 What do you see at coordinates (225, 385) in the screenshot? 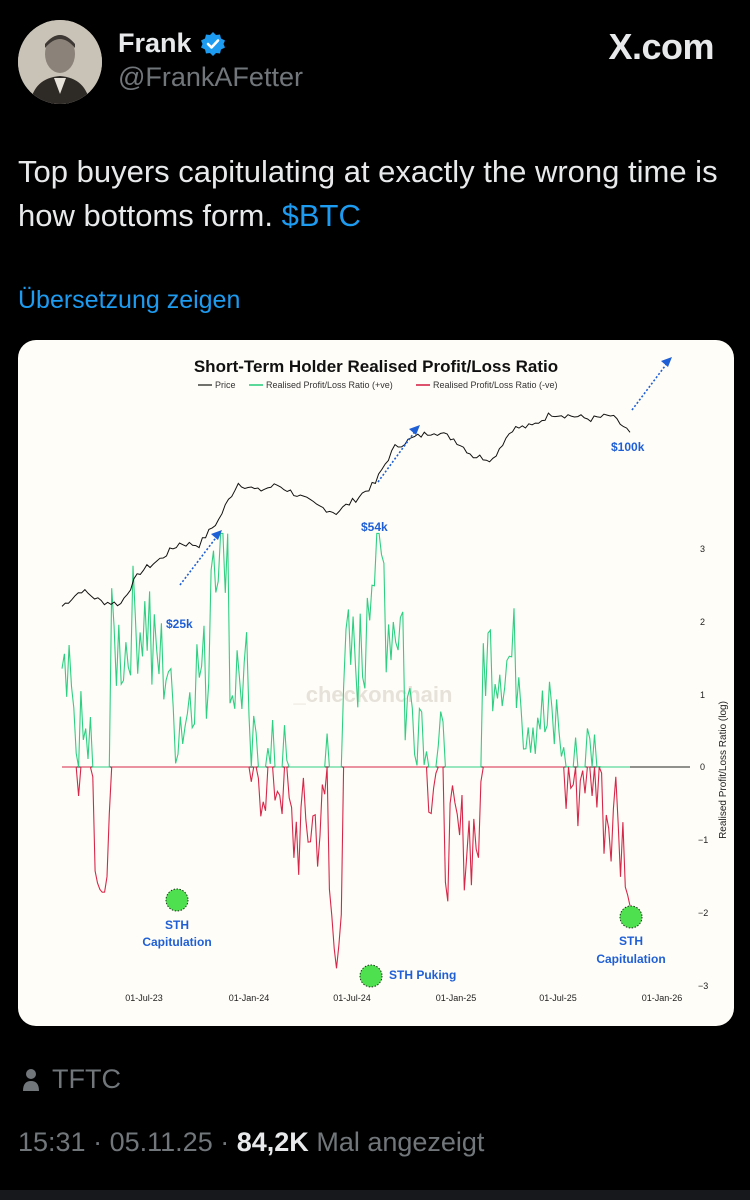
I see `legend-price-label: Price` at bounding box center [225, 385].